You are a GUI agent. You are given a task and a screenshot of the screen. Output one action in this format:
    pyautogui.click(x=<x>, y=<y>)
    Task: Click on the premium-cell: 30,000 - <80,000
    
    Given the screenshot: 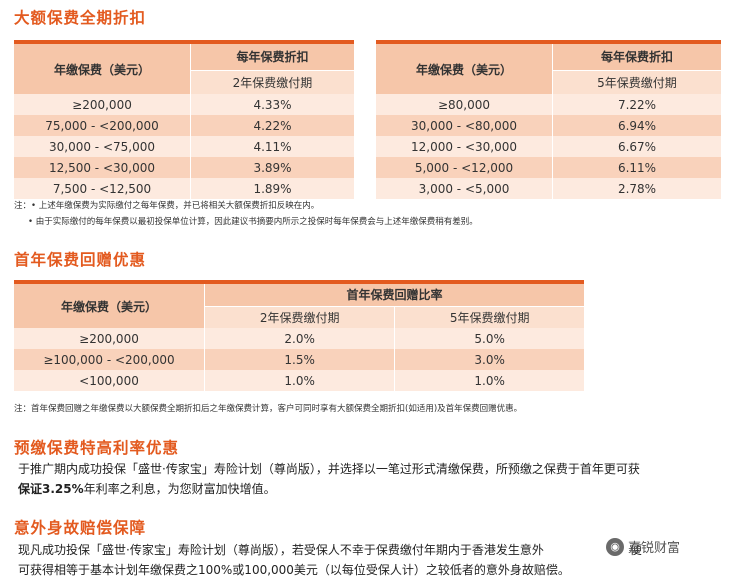 What is the action you would take?
    pyautogui.click(x=464, y=125)
    